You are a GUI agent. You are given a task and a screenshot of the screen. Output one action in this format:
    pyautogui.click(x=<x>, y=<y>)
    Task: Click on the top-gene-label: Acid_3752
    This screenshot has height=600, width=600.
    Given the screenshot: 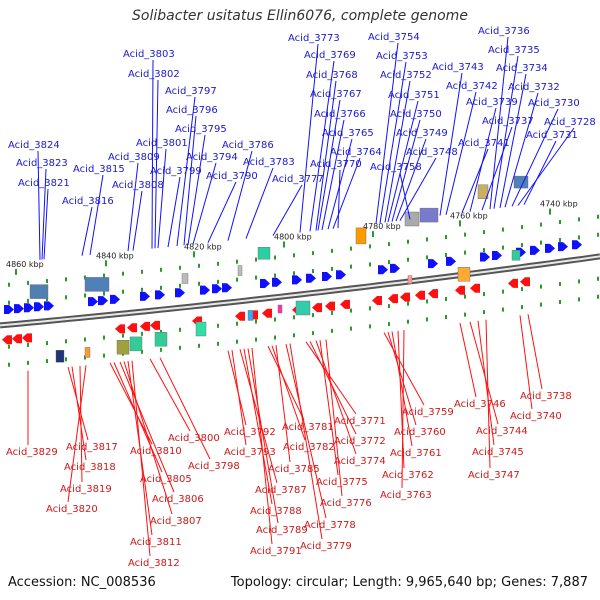 What is the action you would take?
    pyautogui.click(x=406, y=75)
    